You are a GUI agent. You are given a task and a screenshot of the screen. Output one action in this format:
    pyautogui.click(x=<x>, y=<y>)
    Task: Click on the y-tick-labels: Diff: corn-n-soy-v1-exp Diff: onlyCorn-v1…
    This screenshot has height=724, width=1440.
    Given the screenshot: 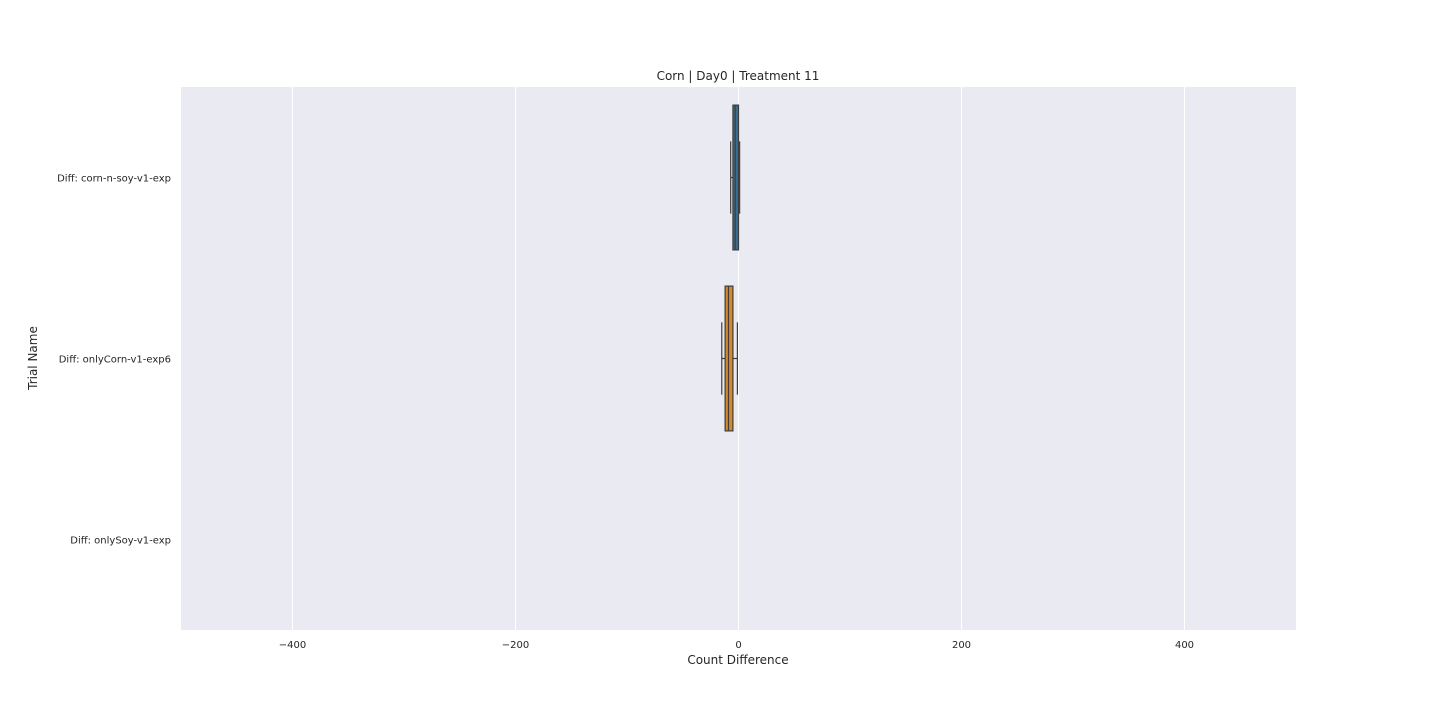 What is the action you would take?
    pyautogui.click(x=114, y=360)
    